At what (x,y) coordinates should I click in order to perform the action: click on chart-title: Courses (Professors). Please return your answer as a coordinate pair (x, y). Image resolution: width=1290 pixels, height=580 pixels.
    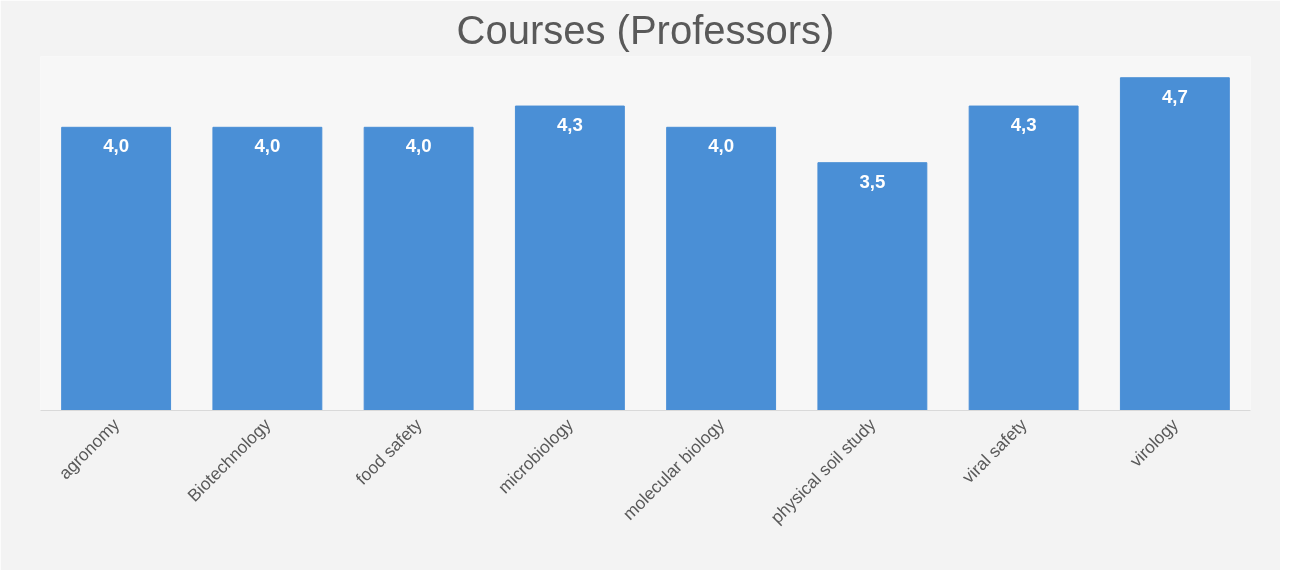
    Looking at the image, I should click on (645, 29).